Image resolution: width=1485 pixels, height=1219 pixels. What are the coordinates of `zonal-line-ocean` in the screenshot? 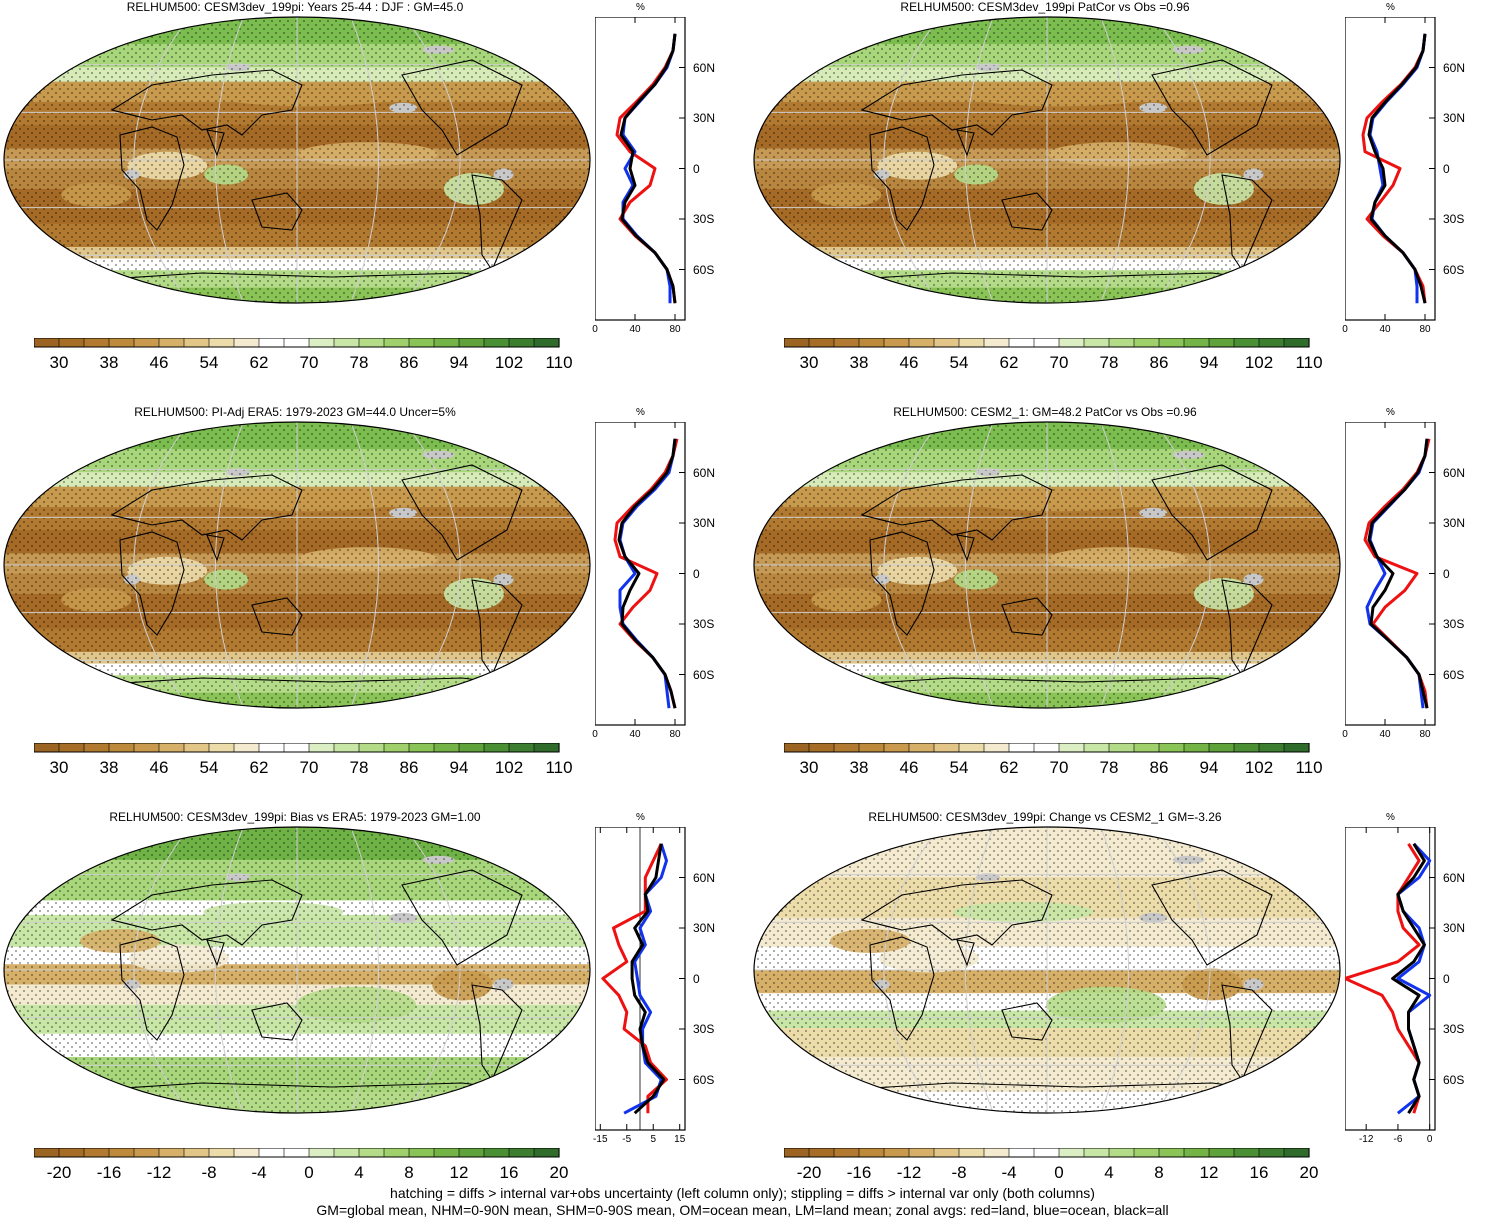 It's located at (647, 573).